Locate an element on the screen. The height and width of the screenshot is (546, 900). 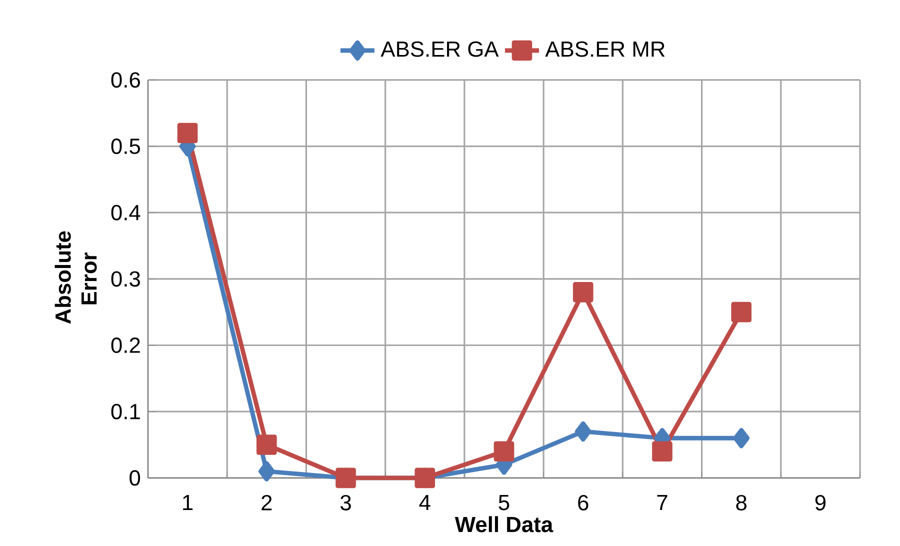
legend-label: ABS.ER MR is located at coordinates (605, 49).